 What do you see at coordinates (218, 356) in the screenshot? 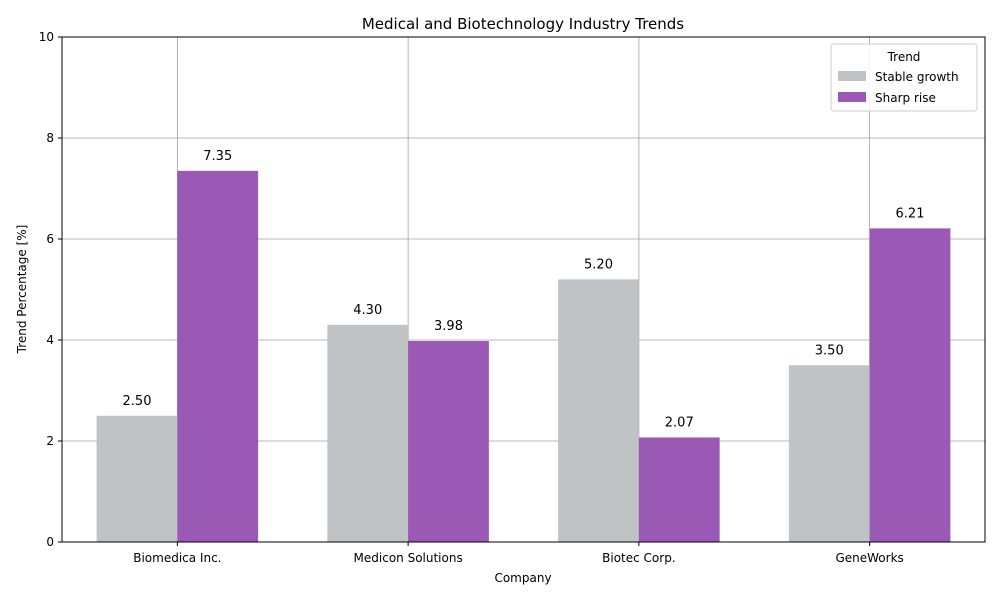
I see `bar-sharp-rise-biomedica-inc` at bounding box center [218, 356].